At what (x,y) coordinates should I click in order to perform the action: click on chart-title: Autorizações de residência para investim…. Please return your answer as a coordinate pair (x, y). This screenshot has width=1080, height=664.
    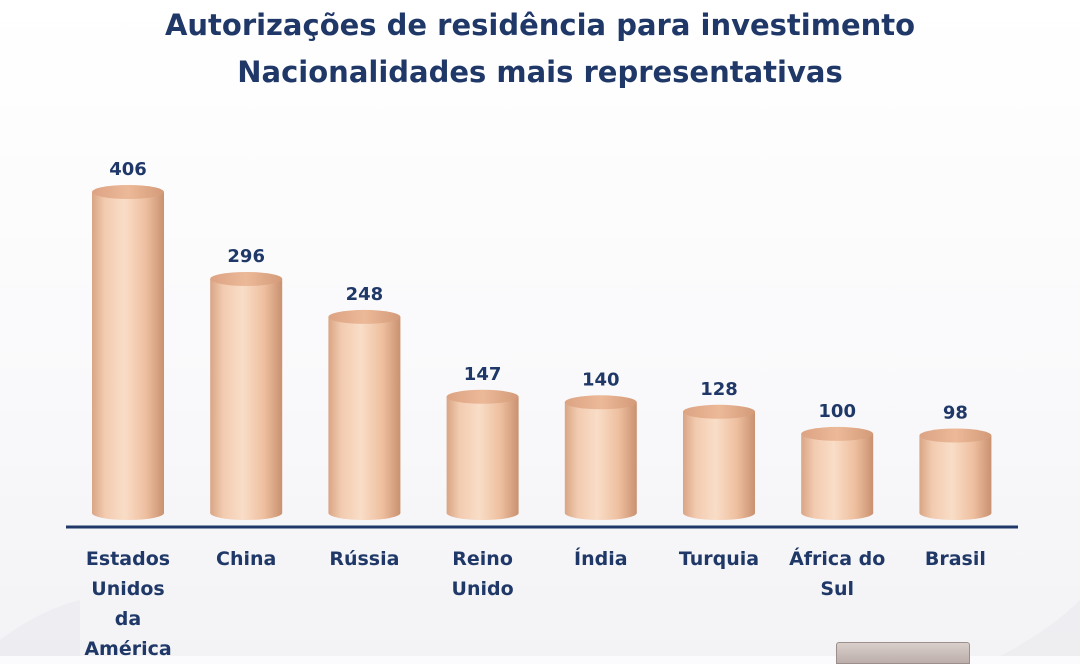
    Looking at the image, I should click on (540, 25).